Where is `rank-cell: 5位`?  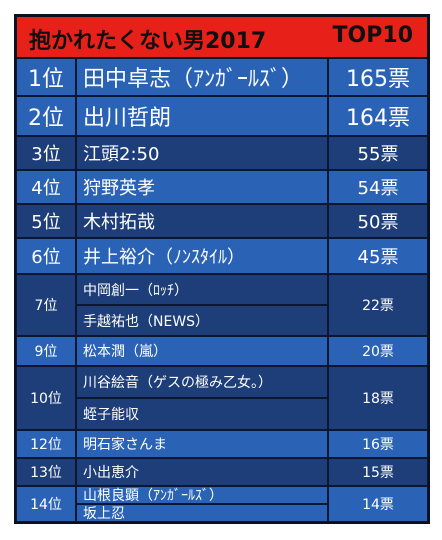 rank-cell: 5位 is located at coordinates (46, 221).